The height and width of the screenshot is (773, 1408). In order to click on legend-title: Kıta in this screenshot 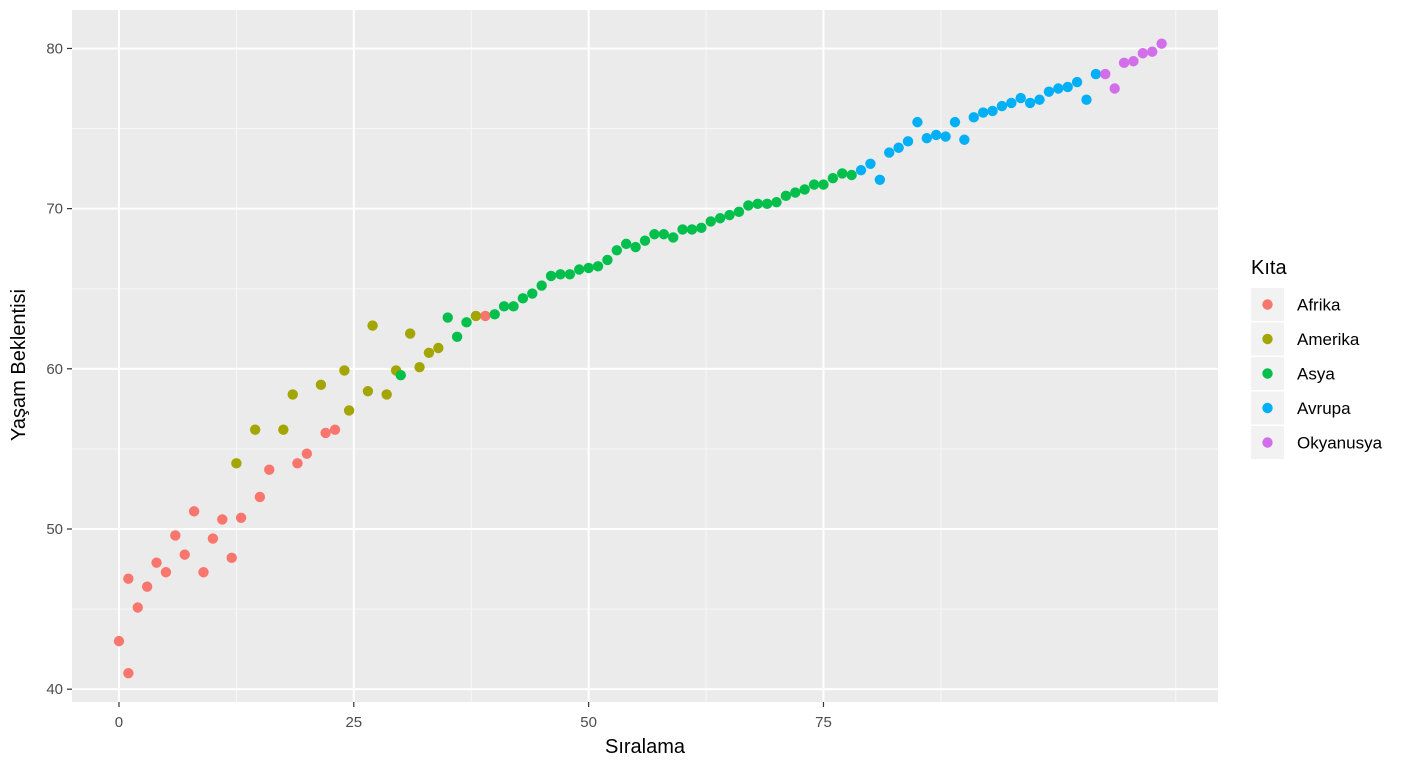, I will do `click(1269, 268)`.